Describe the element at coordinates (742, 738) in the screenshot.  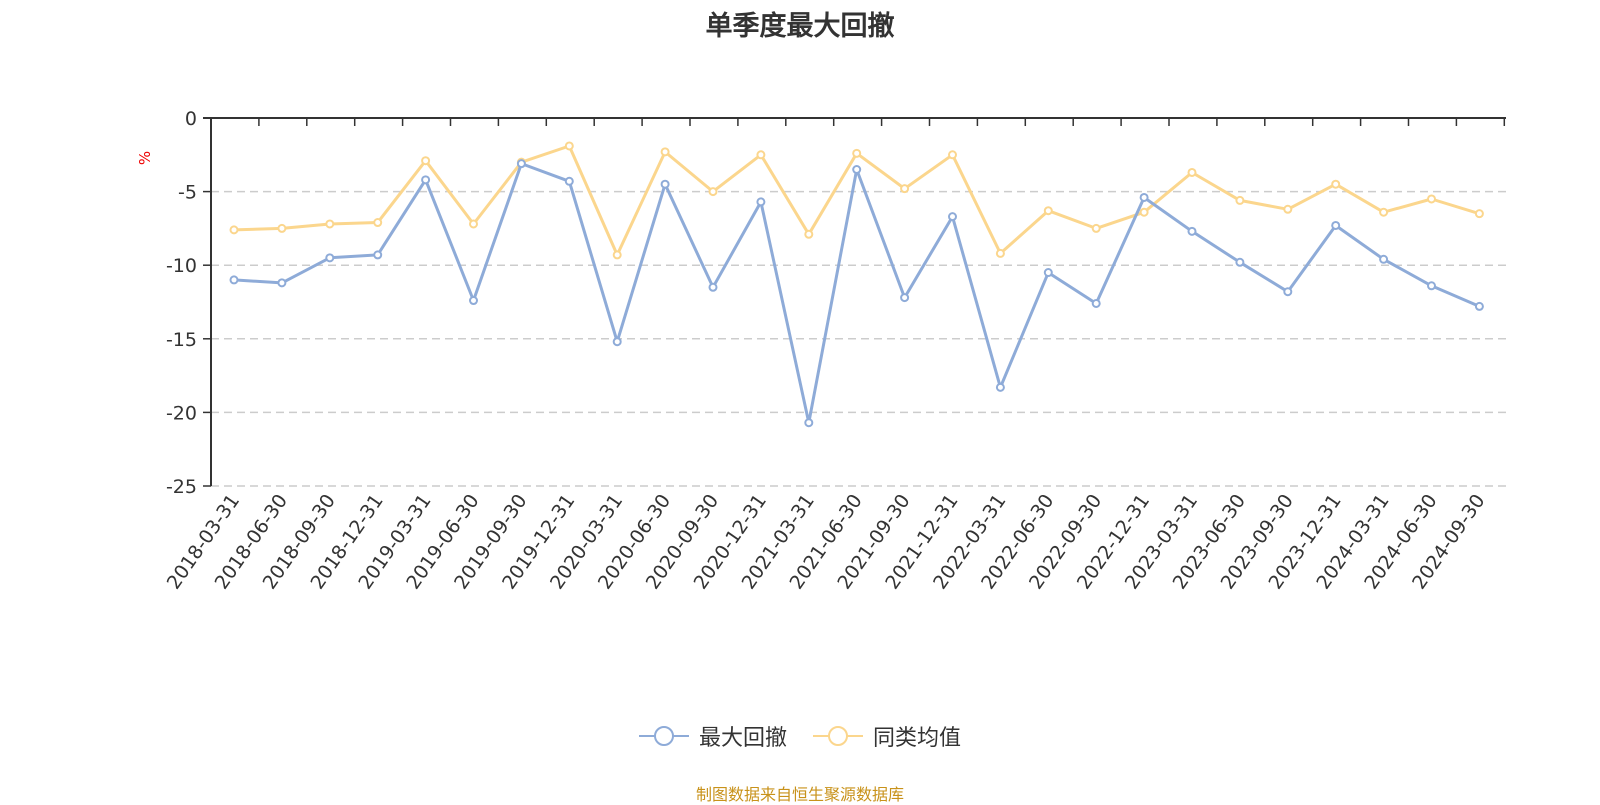
I see `legend-label: 最大回撤` at that location.